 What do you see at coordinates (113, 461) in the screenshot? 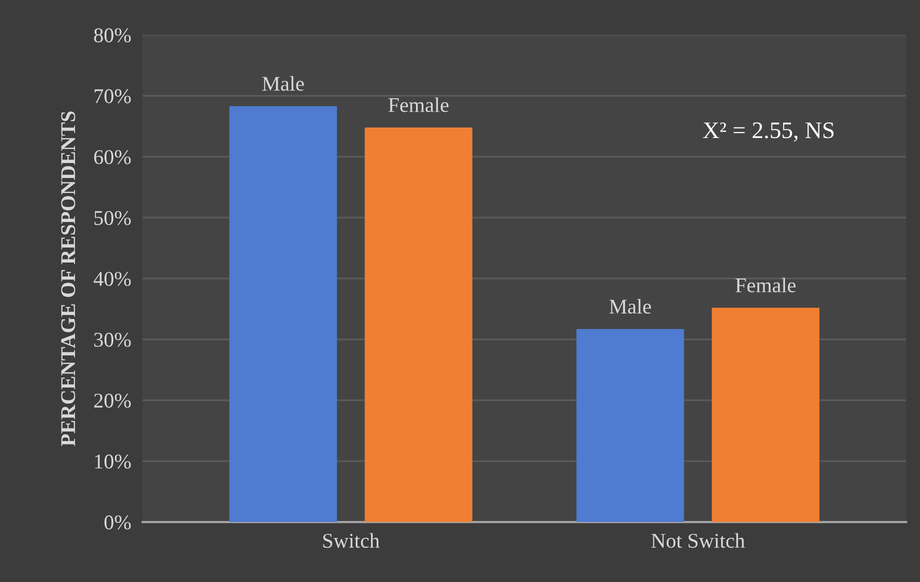
I see `y-tick-label: 10%` at bounding box center [113, 461].